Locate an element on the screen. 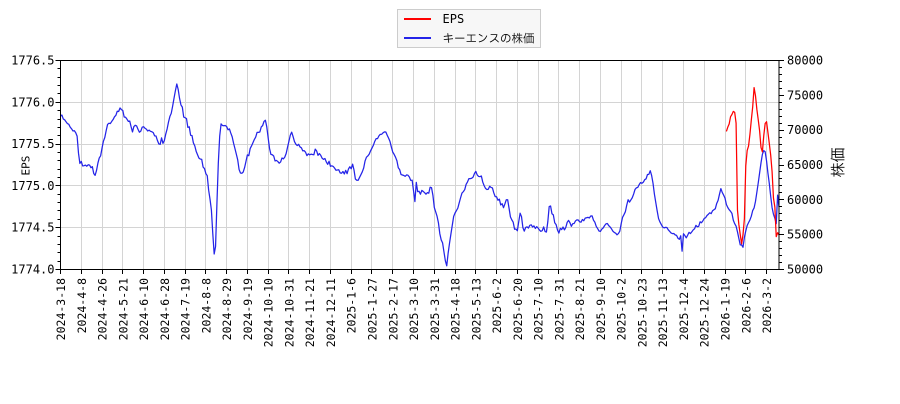  x-tick-label: 2024-5-21 is located at coordinates (123, 309).